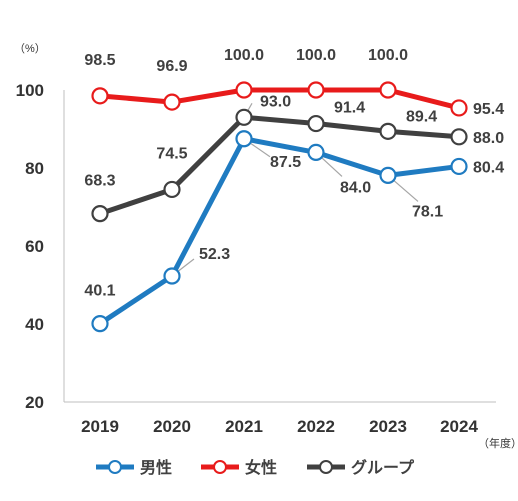 The image size is (518, 501). I want to click on data-label: 93.0, so click(275, 101).